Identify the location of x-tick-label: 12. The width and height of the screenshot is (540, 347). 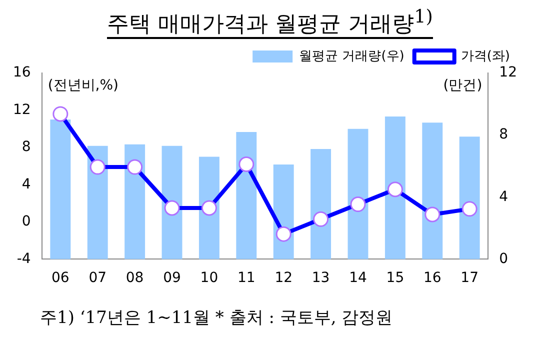
(283, 278).